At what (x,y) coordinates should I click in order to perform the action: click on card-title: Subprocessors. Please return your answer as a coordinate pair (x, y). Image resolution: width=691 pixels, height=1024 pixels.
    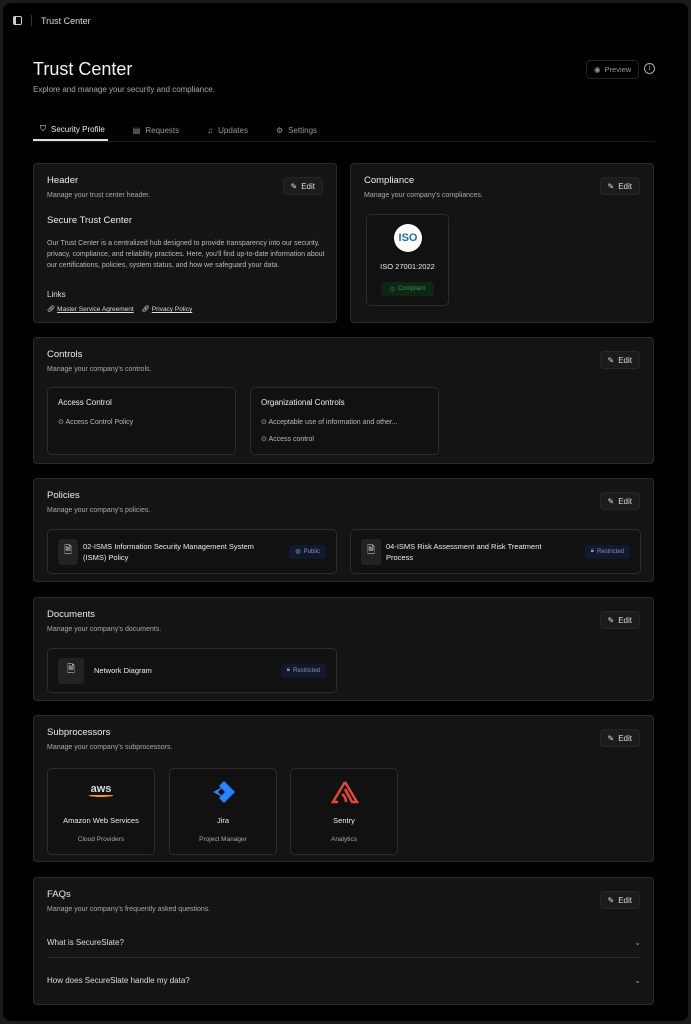
    Looking at the image, I should click on (79, 732).